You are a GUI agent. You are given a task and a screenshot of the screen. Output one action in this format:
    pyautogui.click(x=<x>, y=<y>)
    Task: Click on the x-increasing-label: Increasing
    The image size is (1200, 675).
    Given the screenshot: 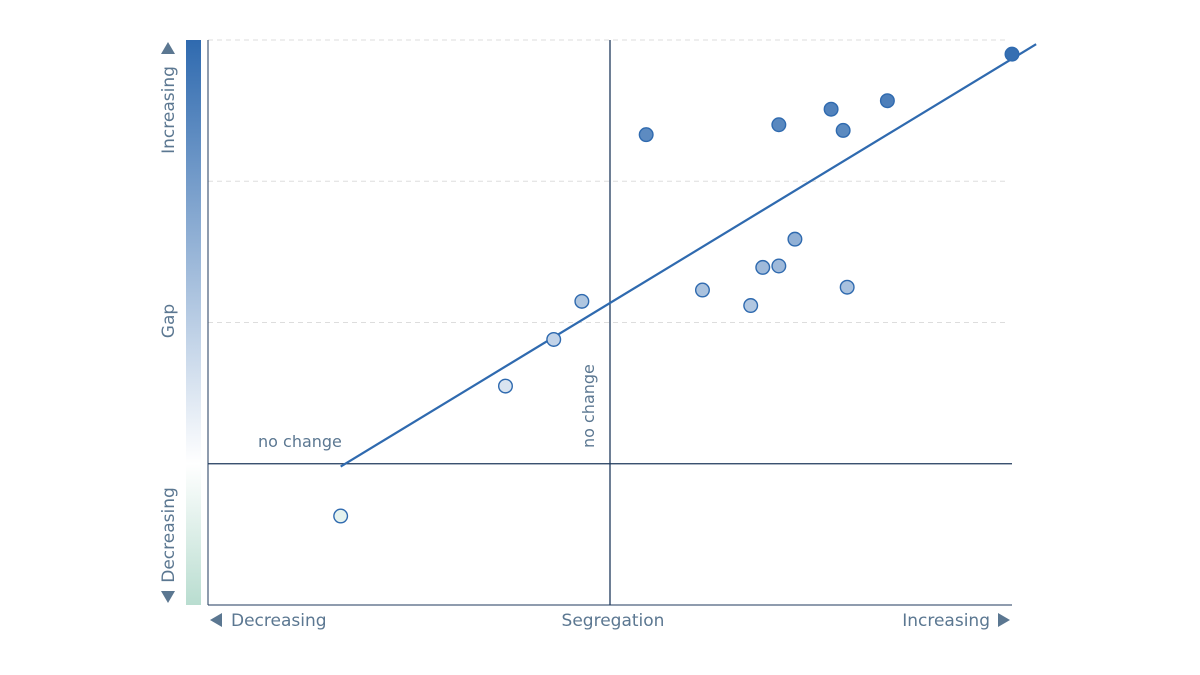 What is the action you would take?
    pyautogui.click(x=946, y=621)
    